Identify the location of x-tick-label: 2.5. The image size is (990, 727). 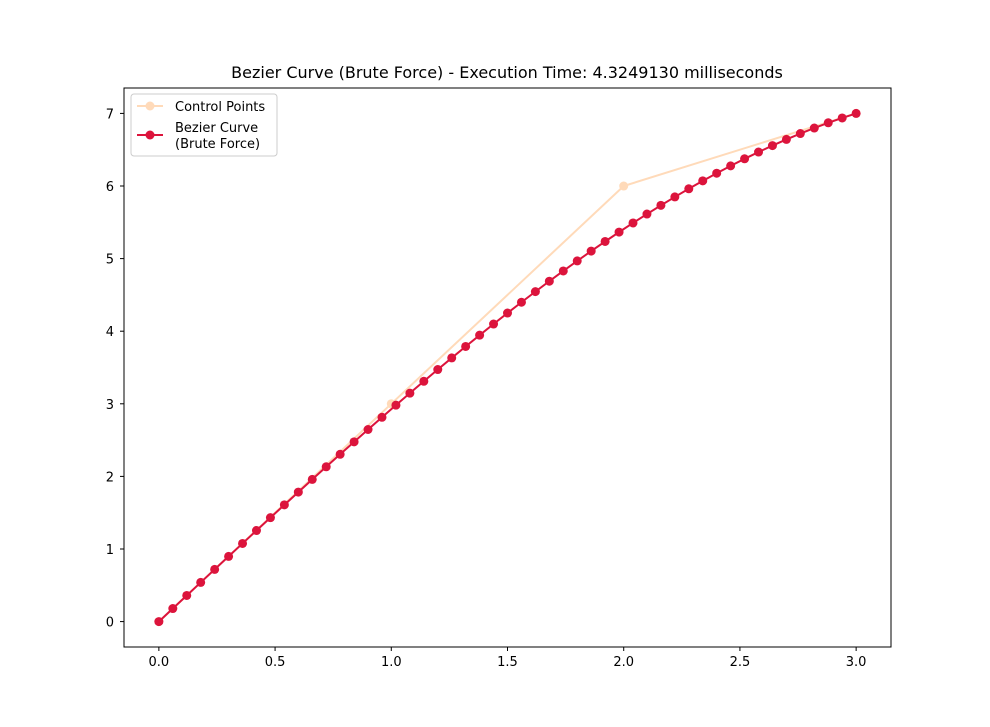
(740, 662).